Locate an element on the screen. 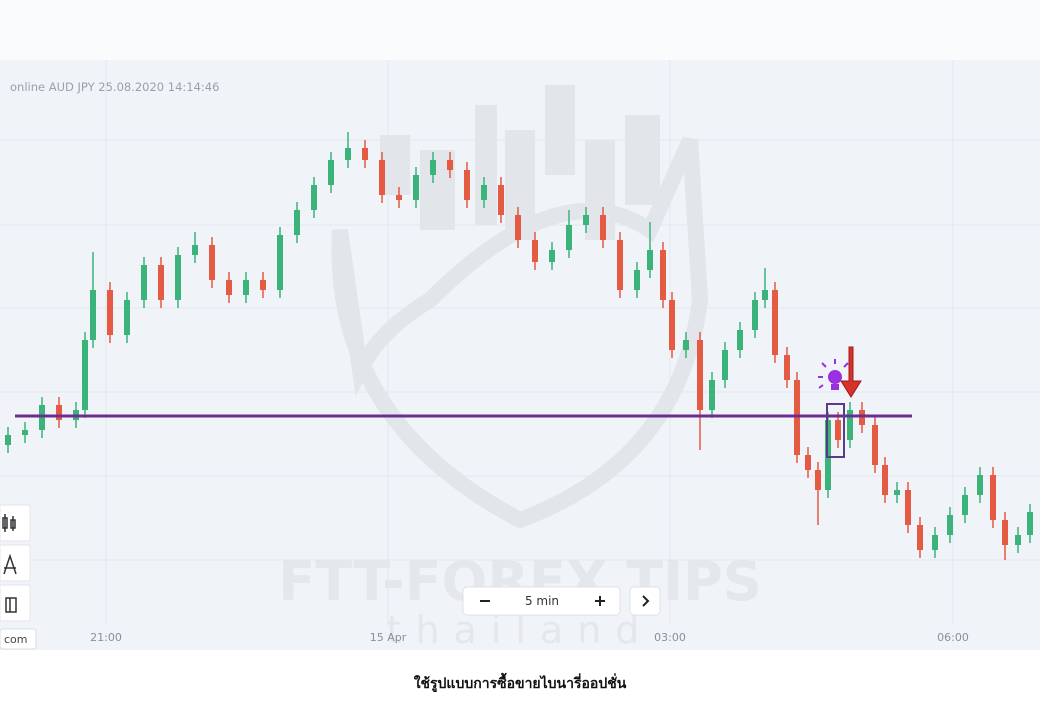 This screenshot has width=1040, height=720. zoom-in-button is located at coordinates (600, 601).